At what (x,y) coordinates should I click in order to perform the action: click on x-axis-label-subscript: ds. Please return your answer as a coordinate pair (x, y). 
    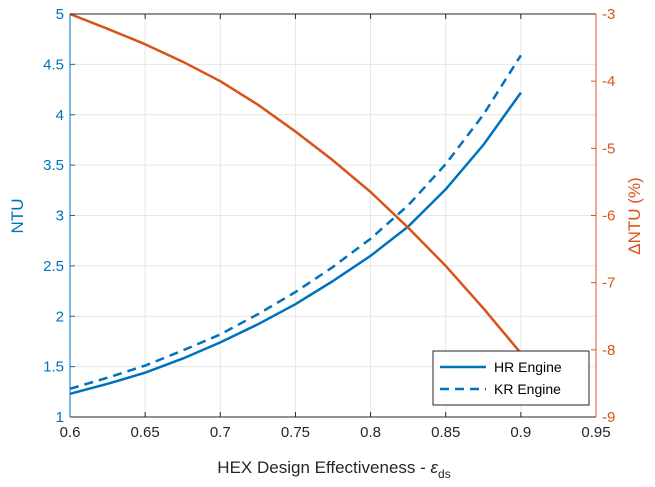
    Looking at the image, I should click on (444, 474).